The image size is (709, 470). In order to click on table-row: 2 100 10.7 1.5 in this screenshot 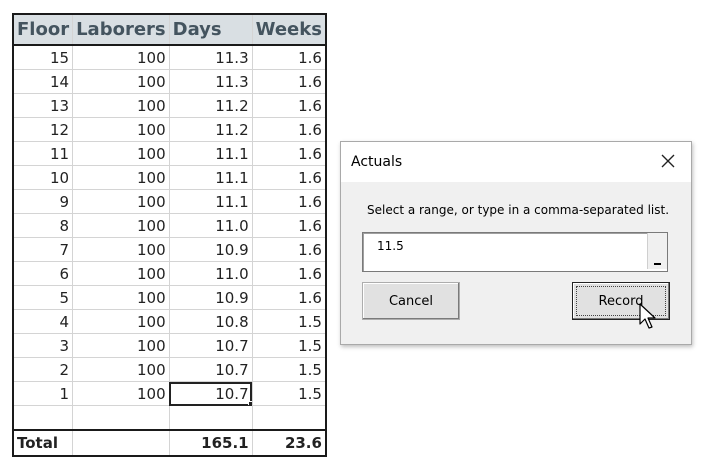, I will do `click(169, 369)`.